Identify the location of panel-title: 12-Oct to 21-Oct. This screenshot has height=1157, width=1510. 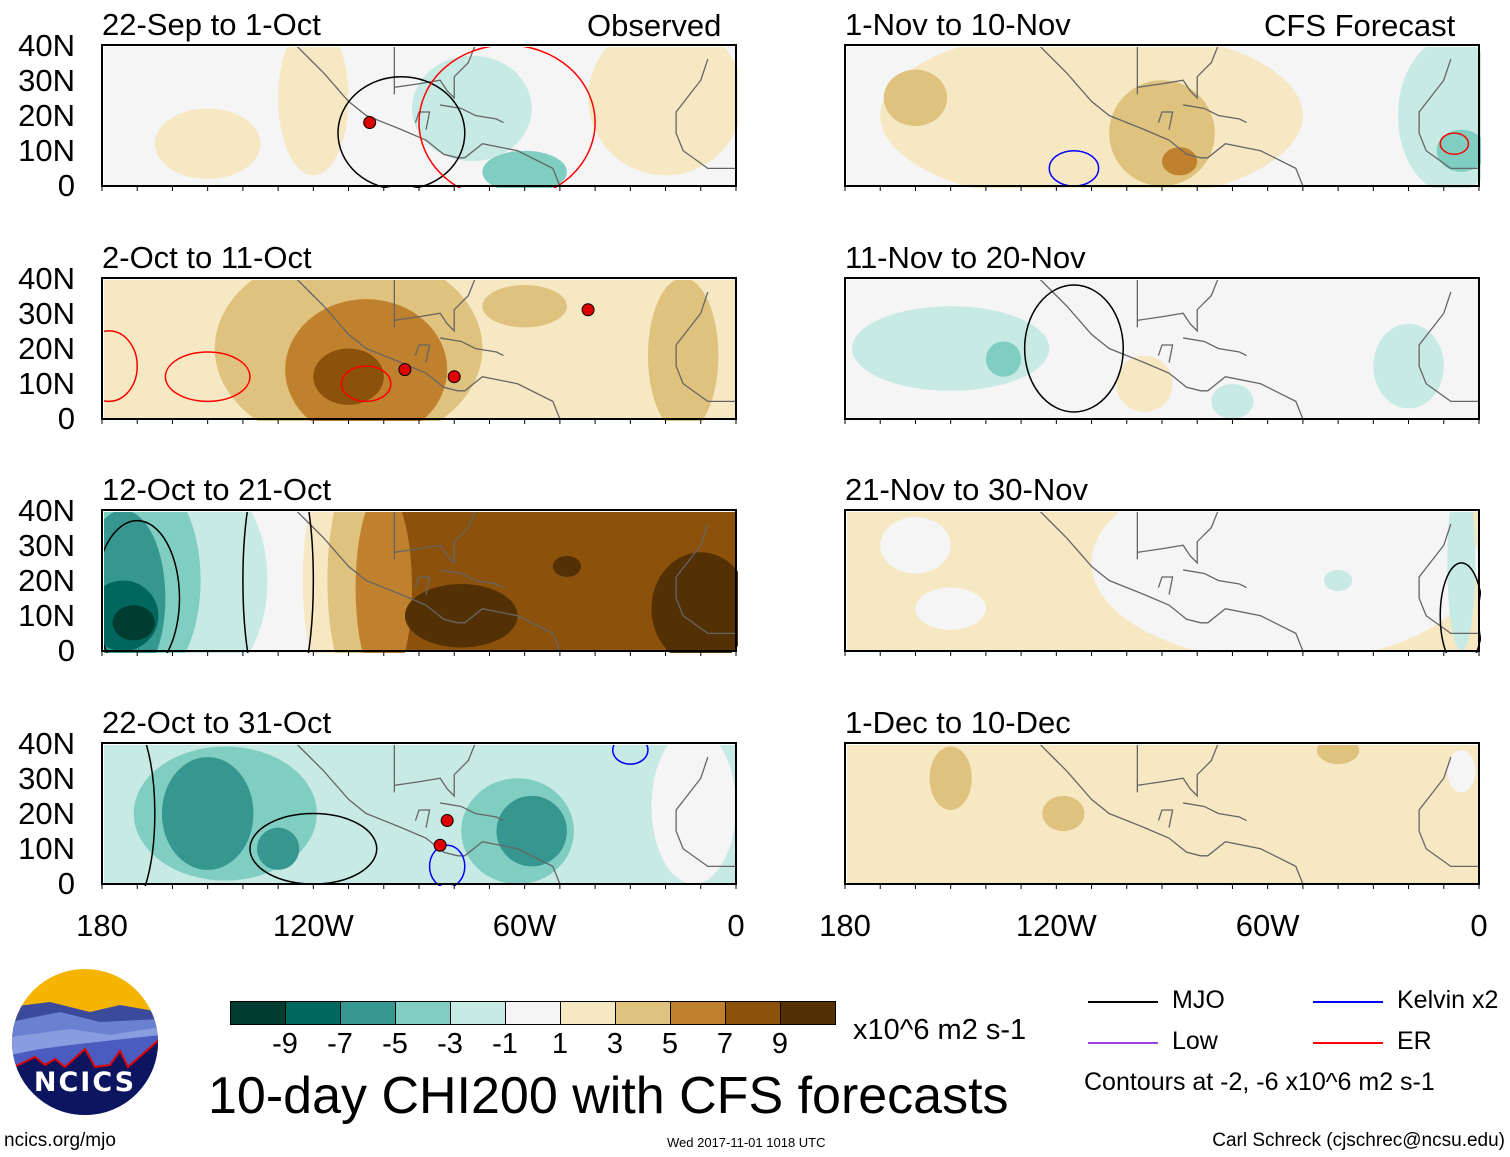
(217, 489).